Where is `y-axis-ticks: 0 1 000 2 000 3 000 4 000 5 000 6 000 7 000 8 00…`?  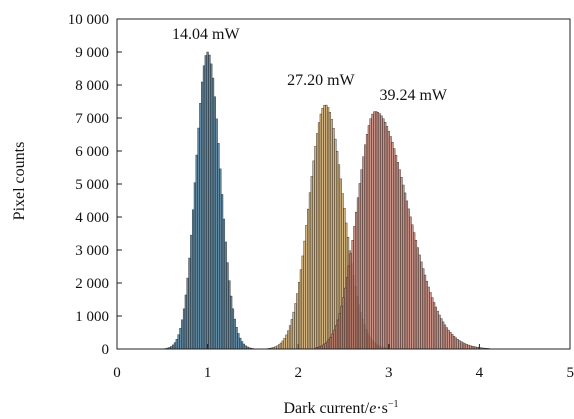 y-axis-ticks: 0 1 000 2 000 3 000 4 000 5 000 6 000 7 000 8 00… is located at coordinates (95, 185).